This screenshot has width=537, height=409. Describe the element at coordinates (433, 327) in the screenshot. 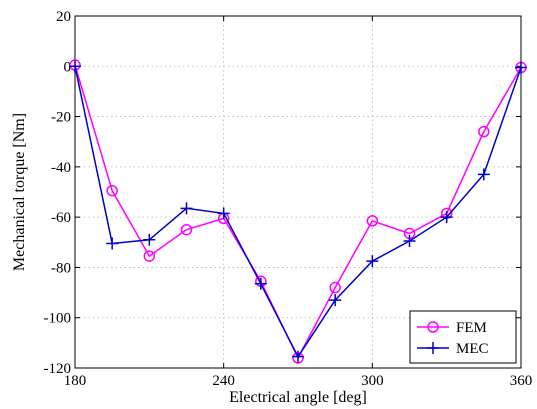

I see `legend-fem-marker` at that location.